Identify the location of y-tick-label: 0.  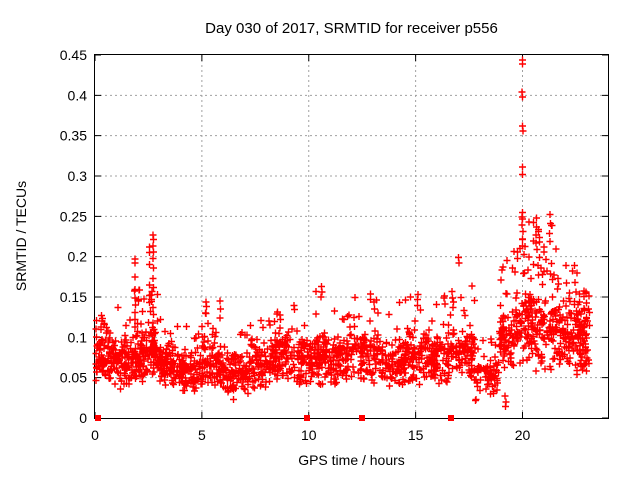
(83, 418).